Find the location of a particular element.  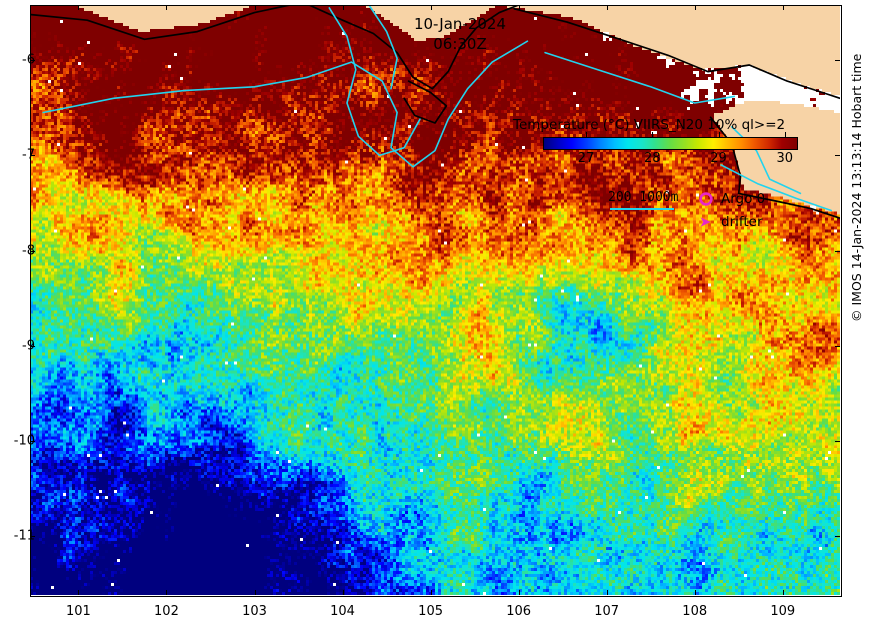

x-tick-label: 103 is located at coordinates (254, 611).